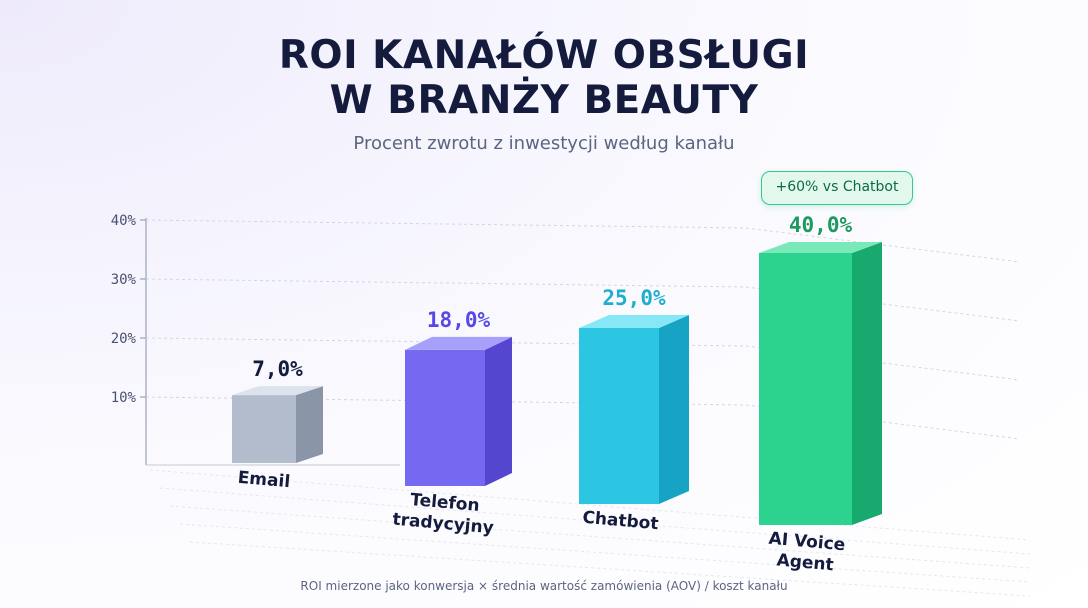 Image resolution: width=1088 pixels, height=608 pixels. I want to click on y-tick-label: 10%, so click(124, 398).